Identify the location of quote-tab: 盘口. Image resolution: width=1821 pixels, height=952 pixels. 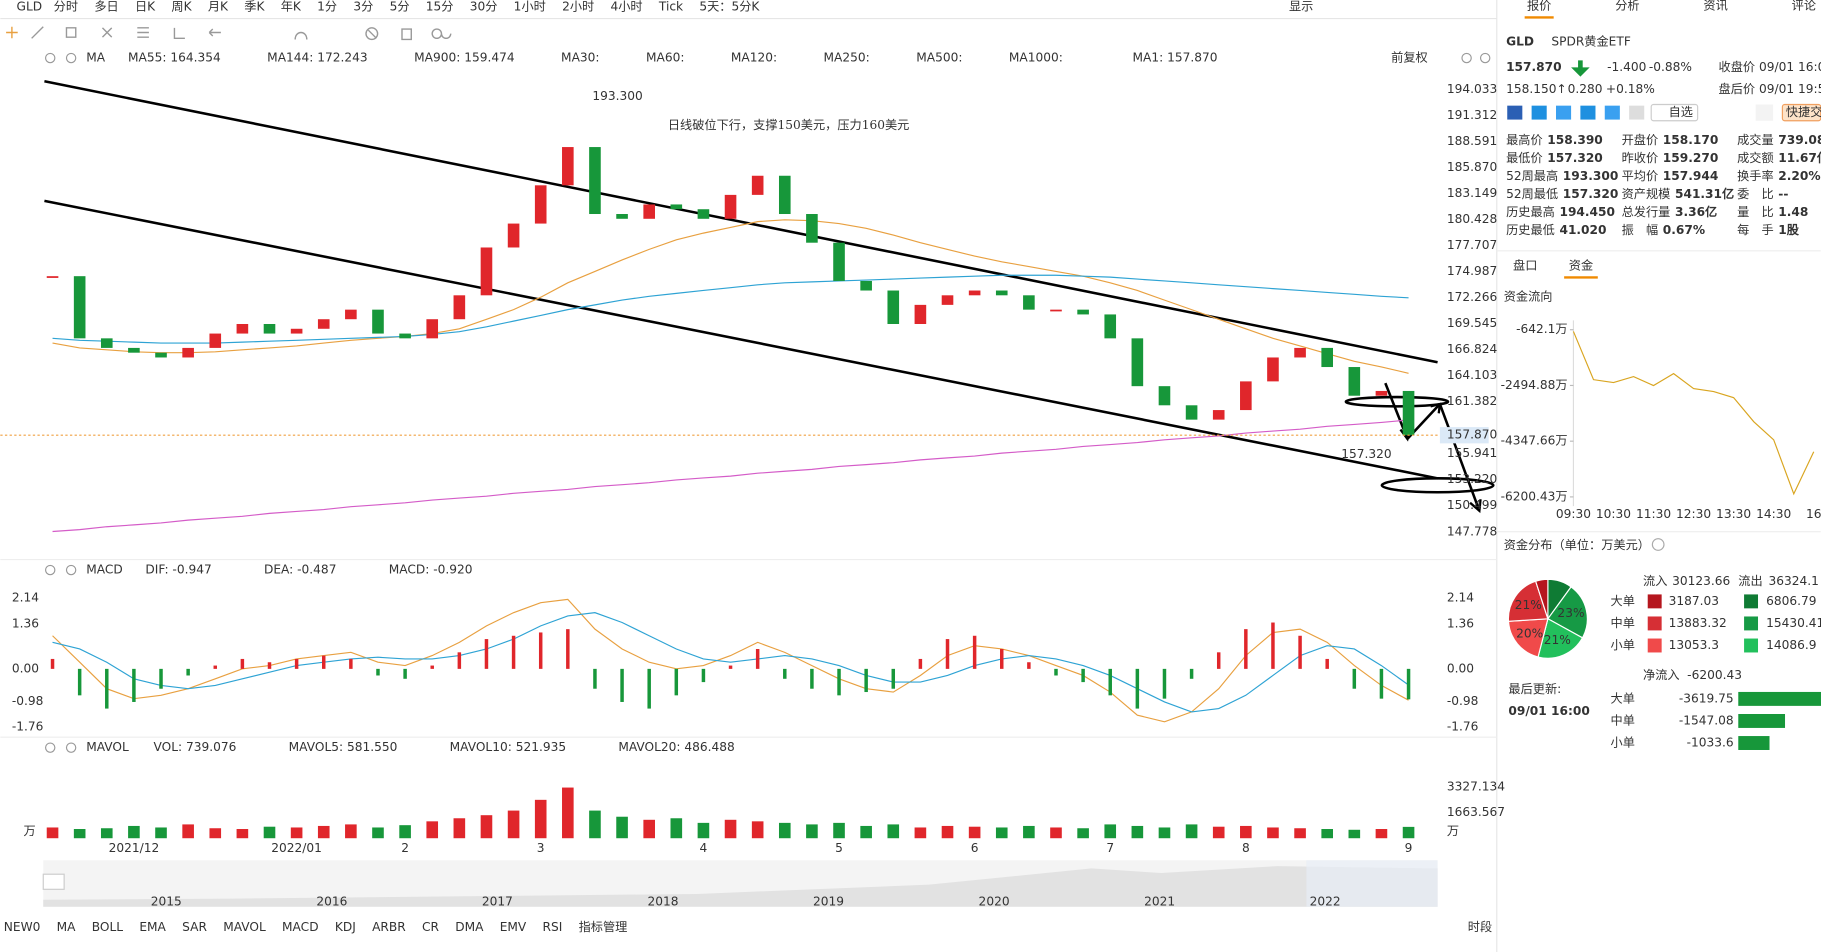
(1525, 264).